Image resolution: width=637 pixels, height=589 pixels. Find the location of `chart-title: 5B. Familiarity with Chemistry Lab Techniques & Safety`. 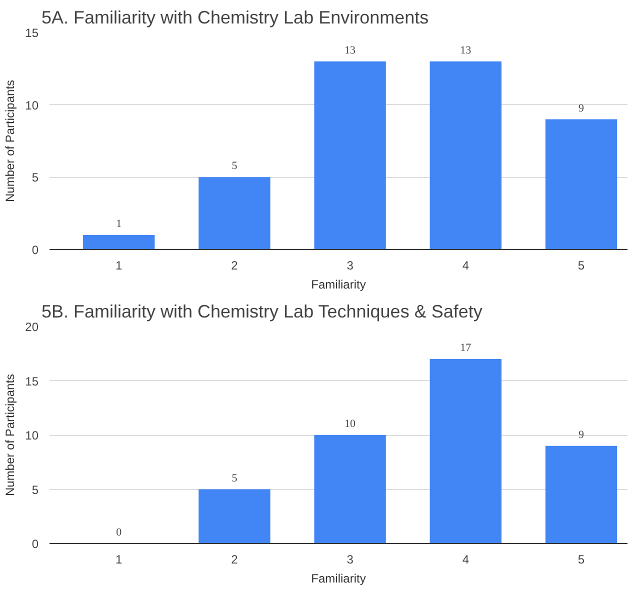

chart-title: 5B. Familiarity with Chemistry Lab Techniques & Safety is located at coordinates (262, 312).